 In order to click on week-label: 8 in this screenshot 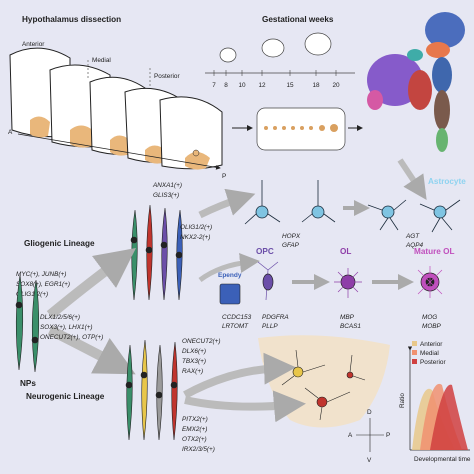, I will do `click(226, 85)`.